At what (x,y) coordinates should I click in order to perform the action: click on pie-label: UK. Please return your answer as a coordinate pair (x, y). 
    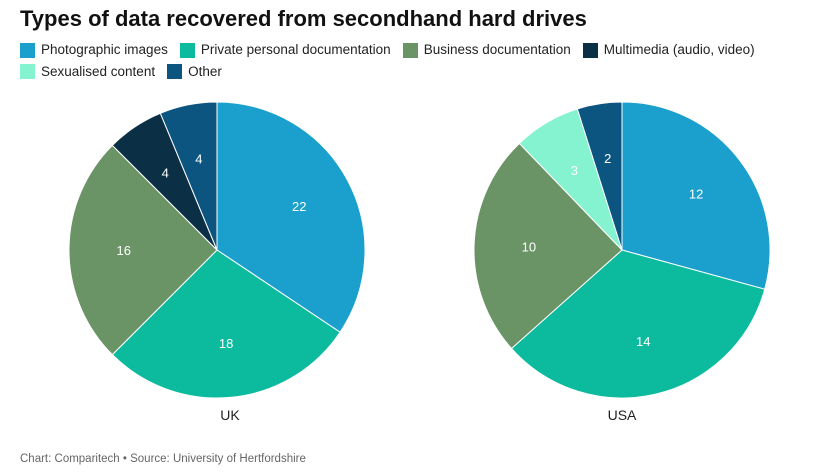
    Looking at the image, I should click on (230, 415).